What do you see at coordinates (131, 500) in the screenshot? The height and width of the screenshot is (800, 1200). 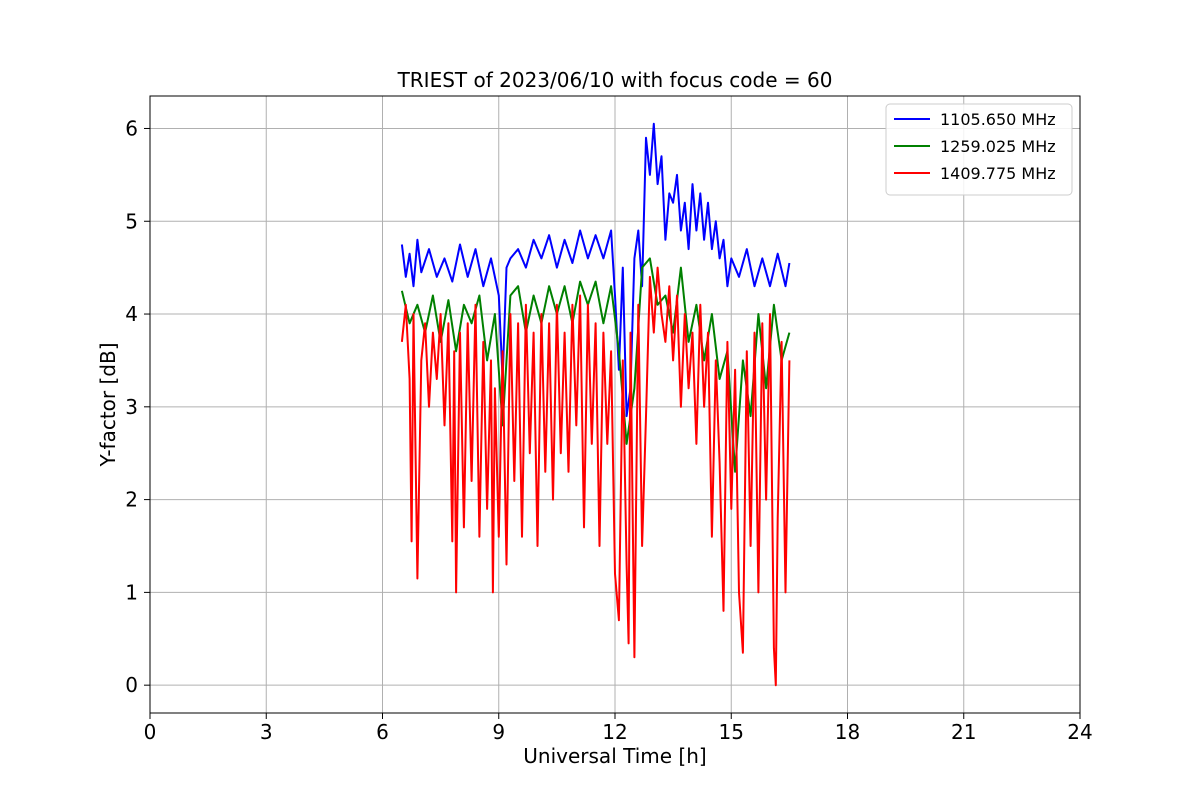 I see `y-tick-label: 2` at bounding box center [131, 500].